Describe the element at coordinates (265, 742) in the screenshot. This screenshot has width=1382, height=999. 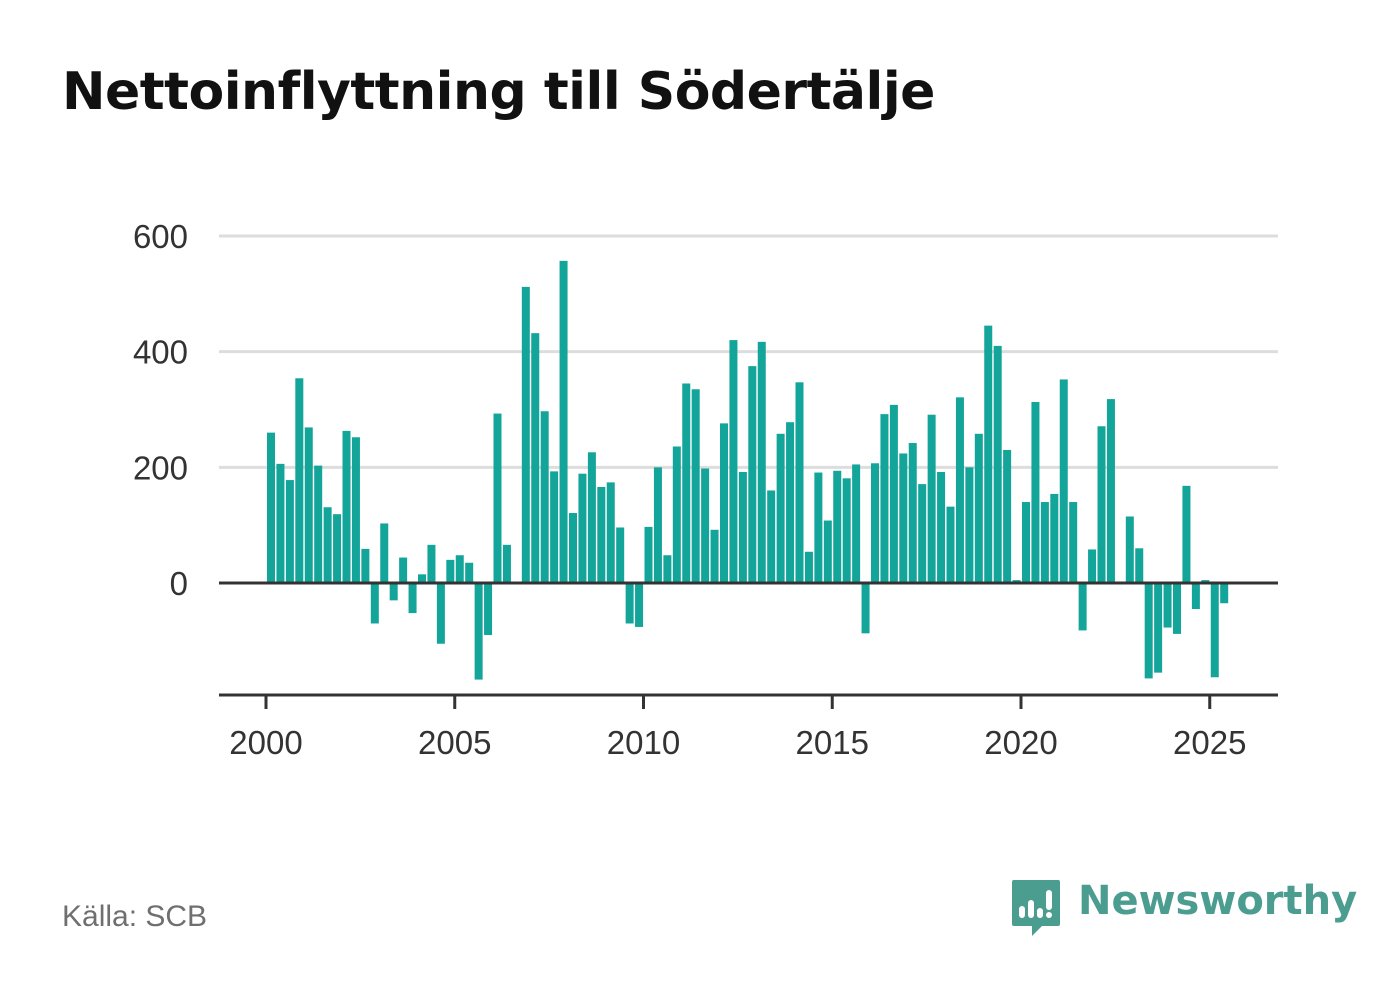
I see `x-tick-label: 2000` at that location.